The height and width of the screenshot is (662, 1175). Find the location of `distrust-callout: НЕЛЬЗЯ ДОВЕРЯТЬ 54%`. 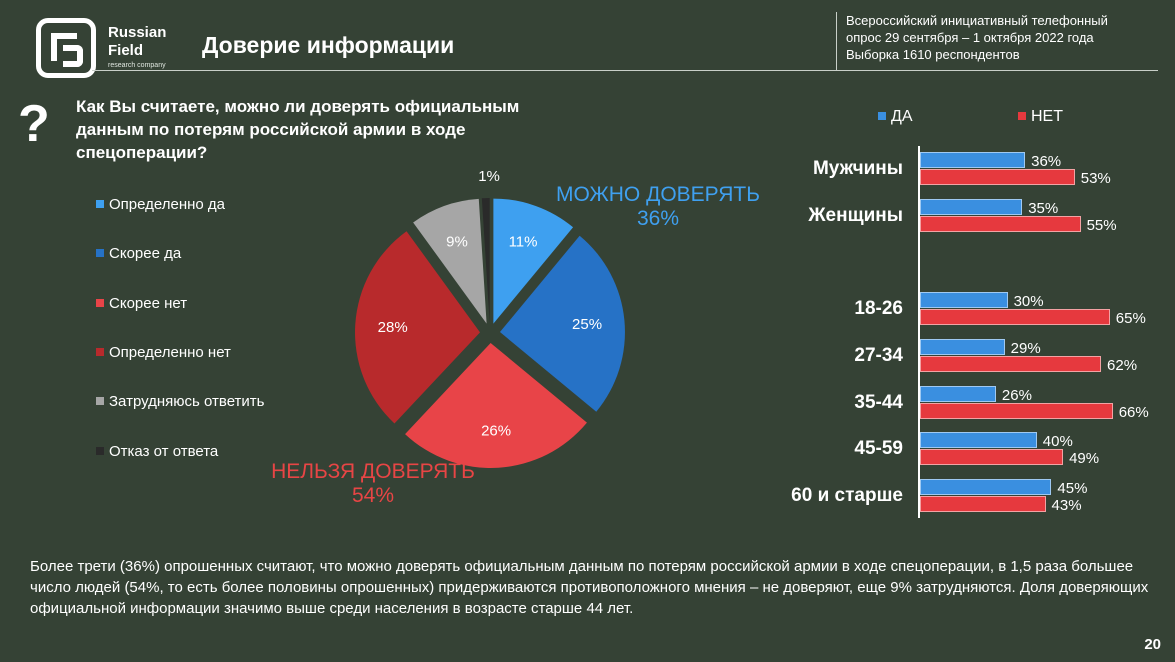

distrust-callout: НЕЛЬЗЯ ДОВЕРЯТЬ 54% is located at coordinates (373, 484).